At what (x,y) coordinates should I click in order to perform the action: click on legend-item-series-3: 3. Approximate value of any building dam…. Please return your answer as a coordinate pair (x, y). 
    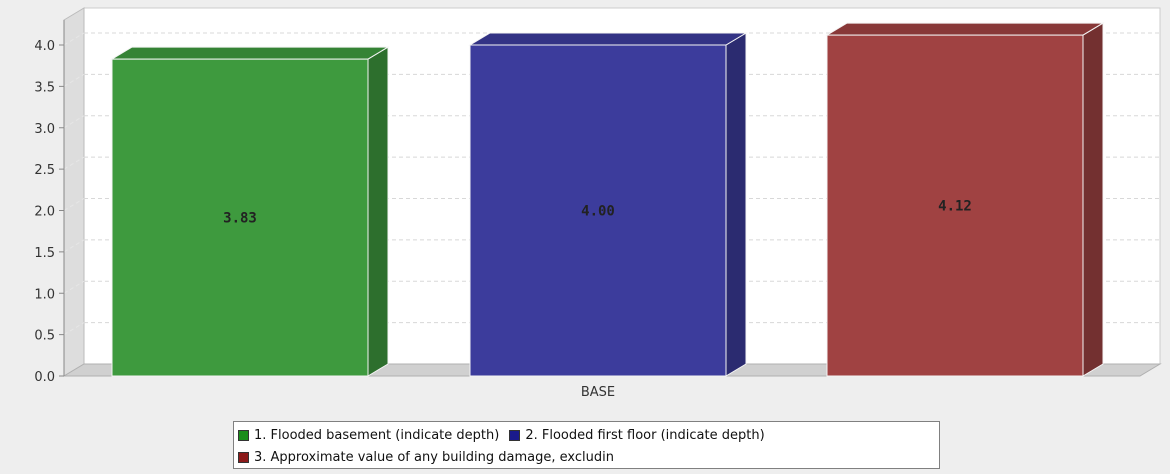
    Looking at the image, I should click on (426, 457).